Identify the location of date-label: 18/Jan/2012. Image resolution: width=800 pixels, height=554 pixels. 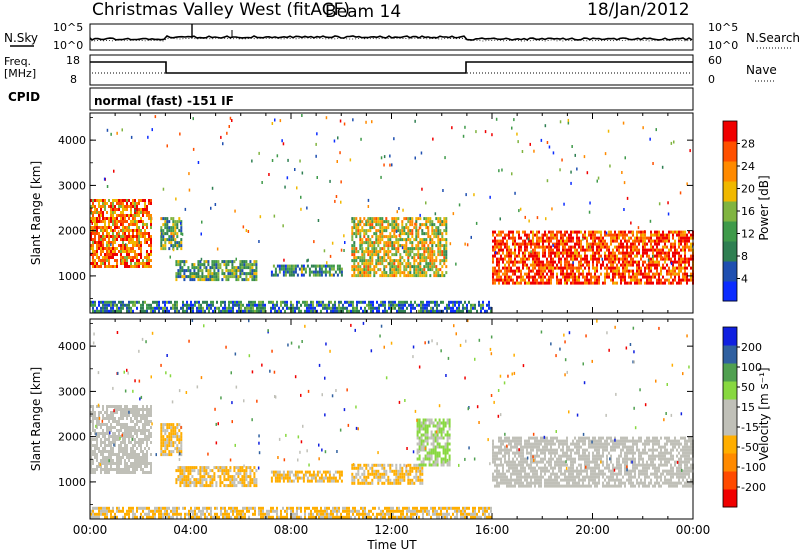
(638, 10).